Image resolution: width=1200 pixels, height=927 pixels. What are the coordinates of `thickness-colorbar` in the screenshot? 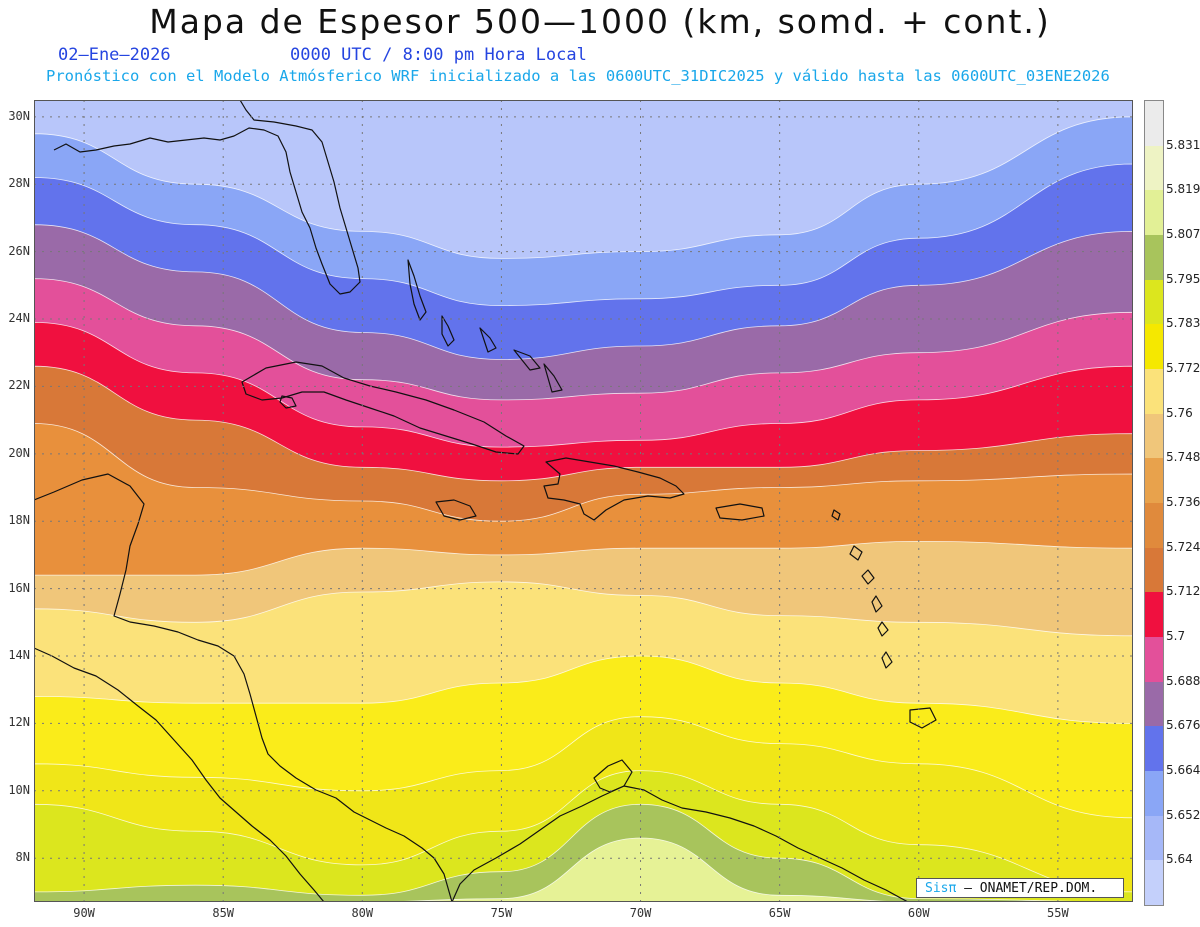 It's located at (1154, 503).